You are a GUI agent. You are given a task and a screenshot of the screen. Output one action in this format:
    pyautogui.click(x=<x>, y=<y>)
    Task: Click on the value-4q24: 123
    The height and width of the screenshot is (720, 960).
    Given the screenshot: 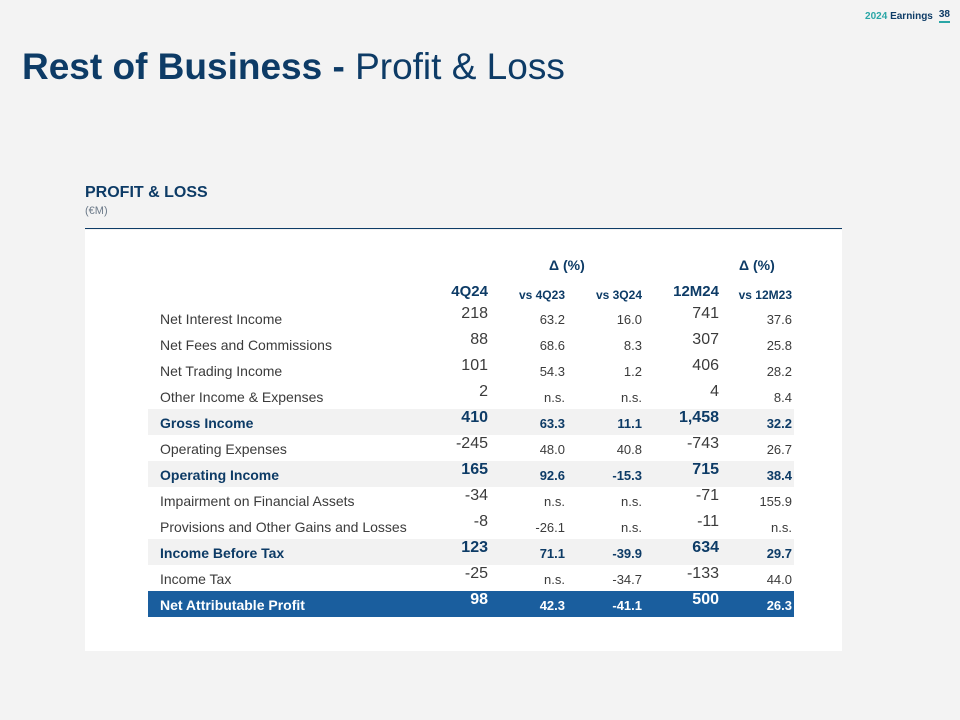 What is the action you would take?
    pyautogui.click(x=474, y=547)
    